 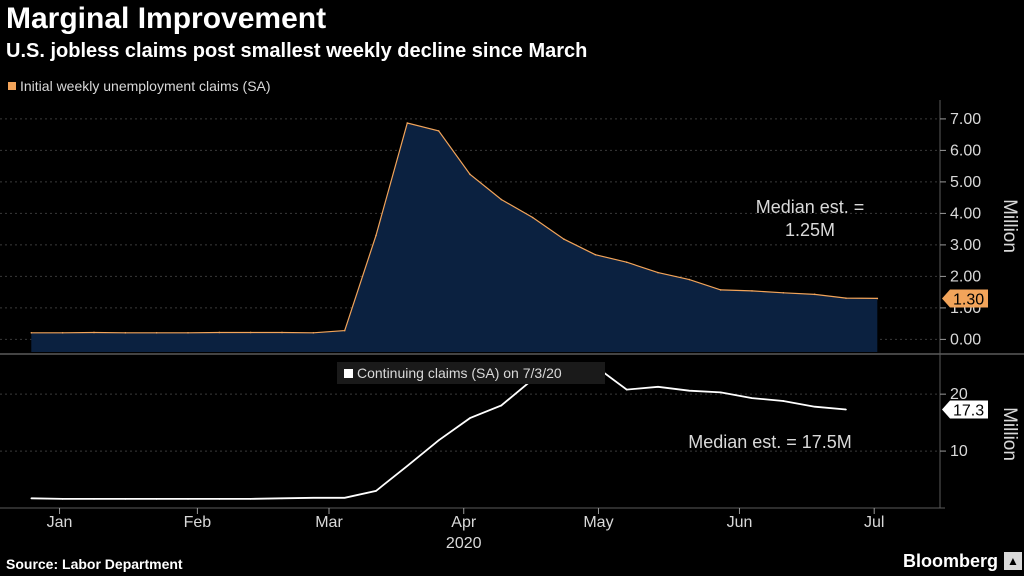 I want to click on x-axis-year-label: 2020, so click(x=464, y=543).